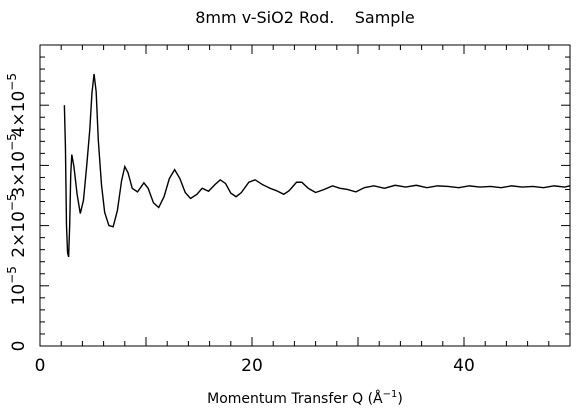  I want to click on x-tick-label: 20, so click(252, 366).